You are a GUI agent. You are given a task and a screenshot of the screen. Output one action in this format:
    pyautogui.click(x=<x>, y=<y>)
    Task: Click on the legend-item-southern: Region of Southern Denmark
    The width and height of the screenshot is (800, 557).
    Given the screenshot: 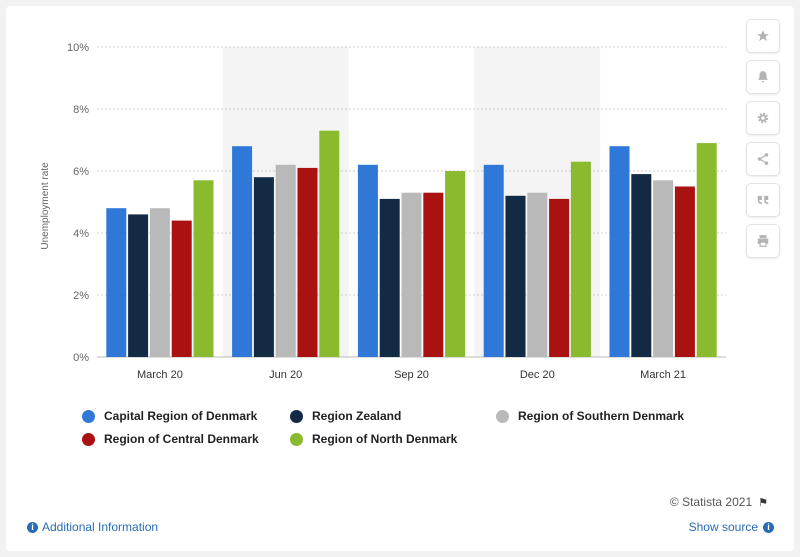 What is the action you would take?
    pyautogui.click(x=590, y=416)
    